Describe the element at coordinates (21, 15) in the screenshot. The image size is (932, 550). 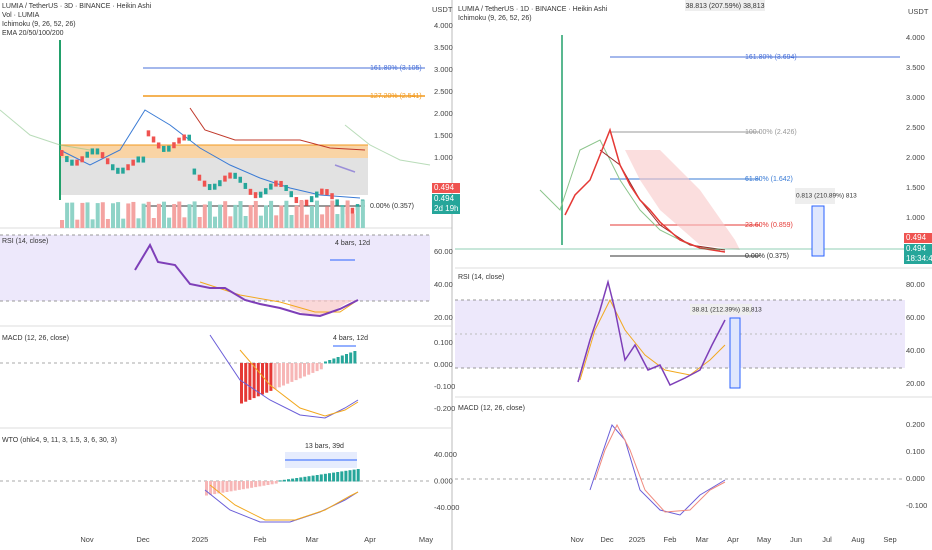
I see `header-text: Vol · LUMIA` at that location.